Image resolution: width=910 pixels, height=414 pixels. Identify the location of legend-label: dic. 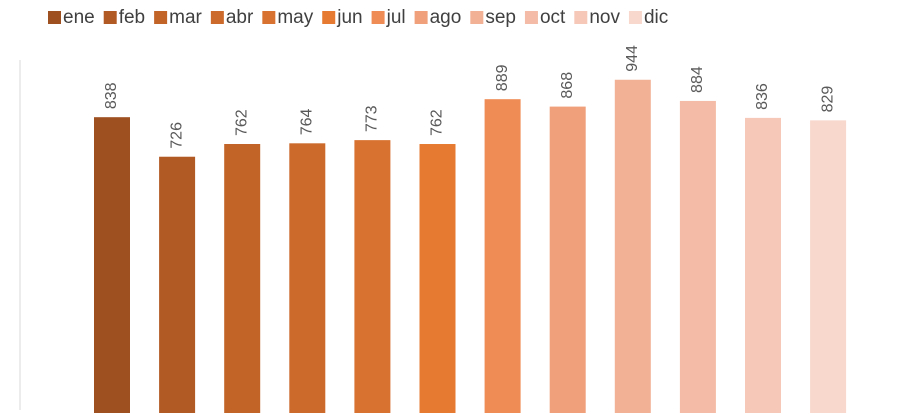
(656, 17).